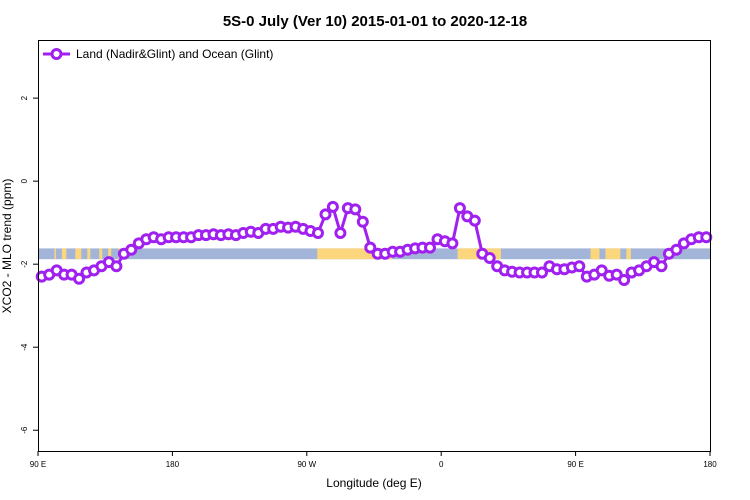  I want to click on y-axis: 2 0 -2 -4 -6, so click(29, 264).